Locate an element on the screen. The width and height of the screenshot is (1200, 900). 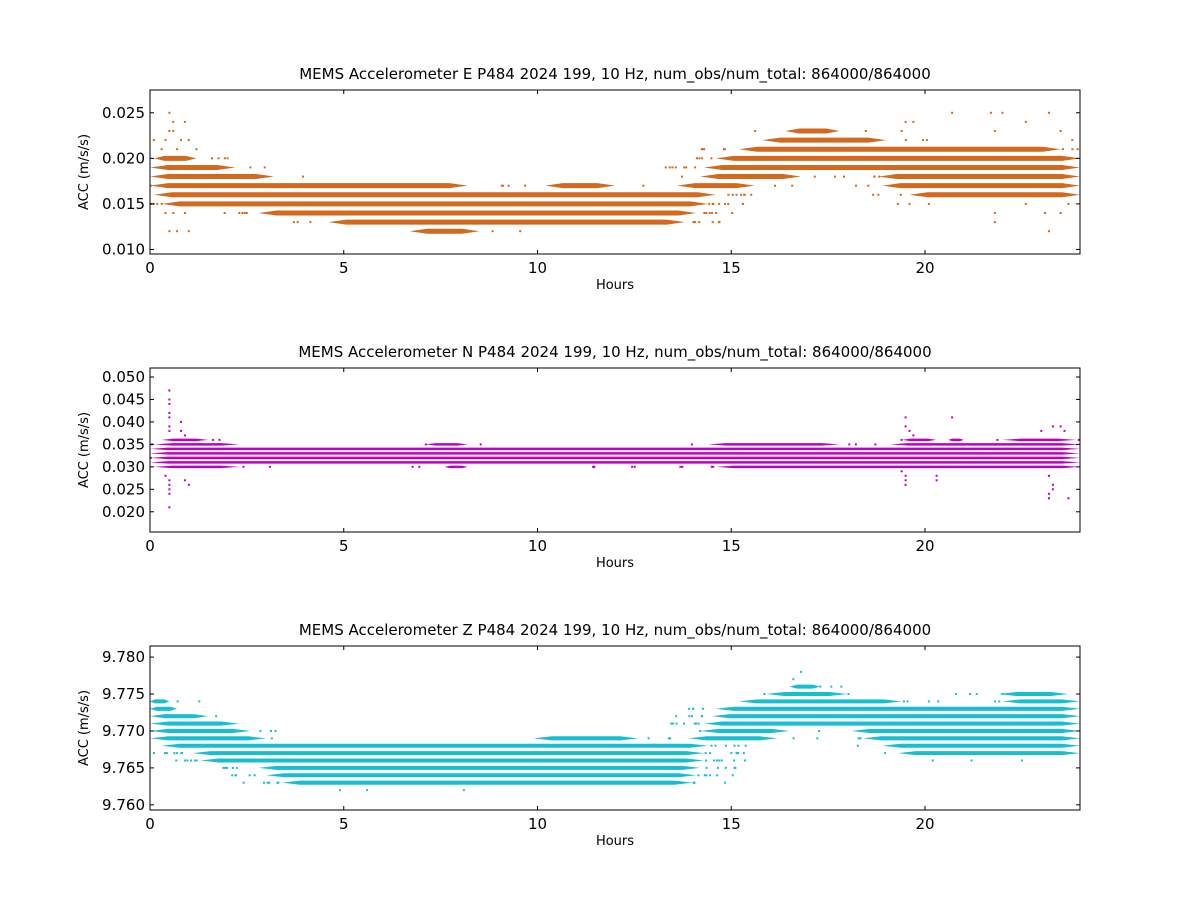
y-tick-label: 0.040 is located at coordinates (123, 422).